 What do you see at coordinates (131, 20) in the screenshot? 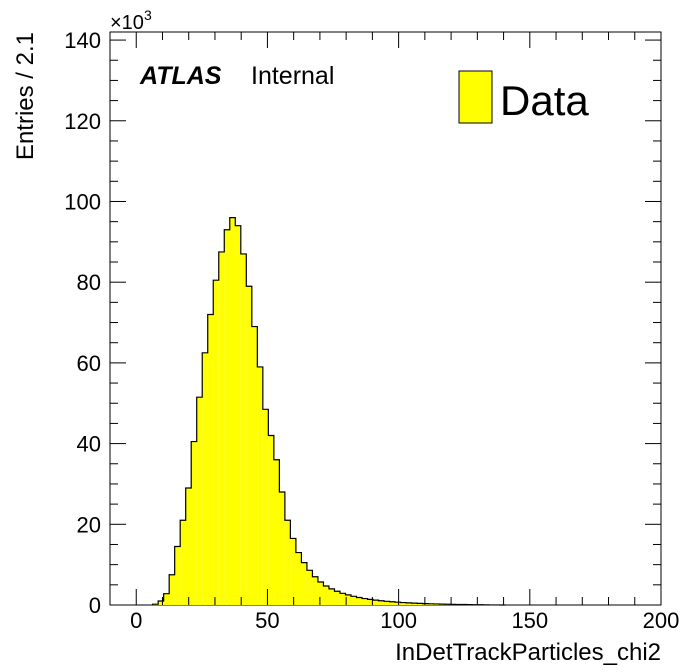
I see `y-axis-multiplier: ×10³` at bounding box center [131, 20].